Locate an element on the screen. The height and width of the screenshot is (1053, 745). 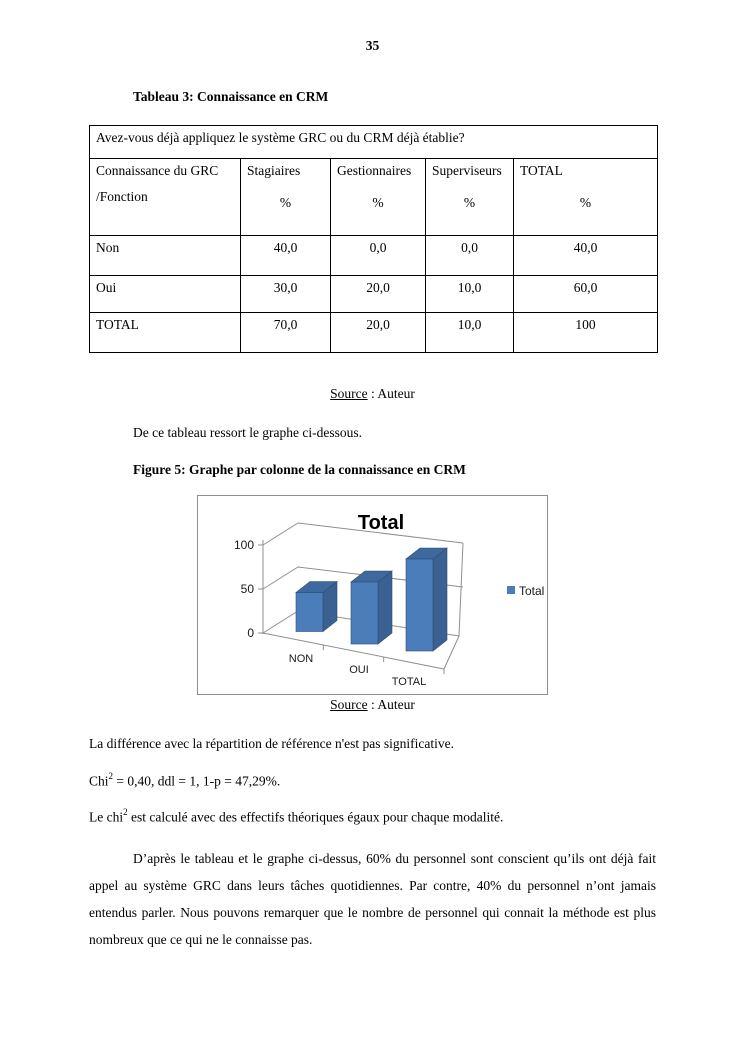
bar-side-OUI is located at coordinates (385, 607).